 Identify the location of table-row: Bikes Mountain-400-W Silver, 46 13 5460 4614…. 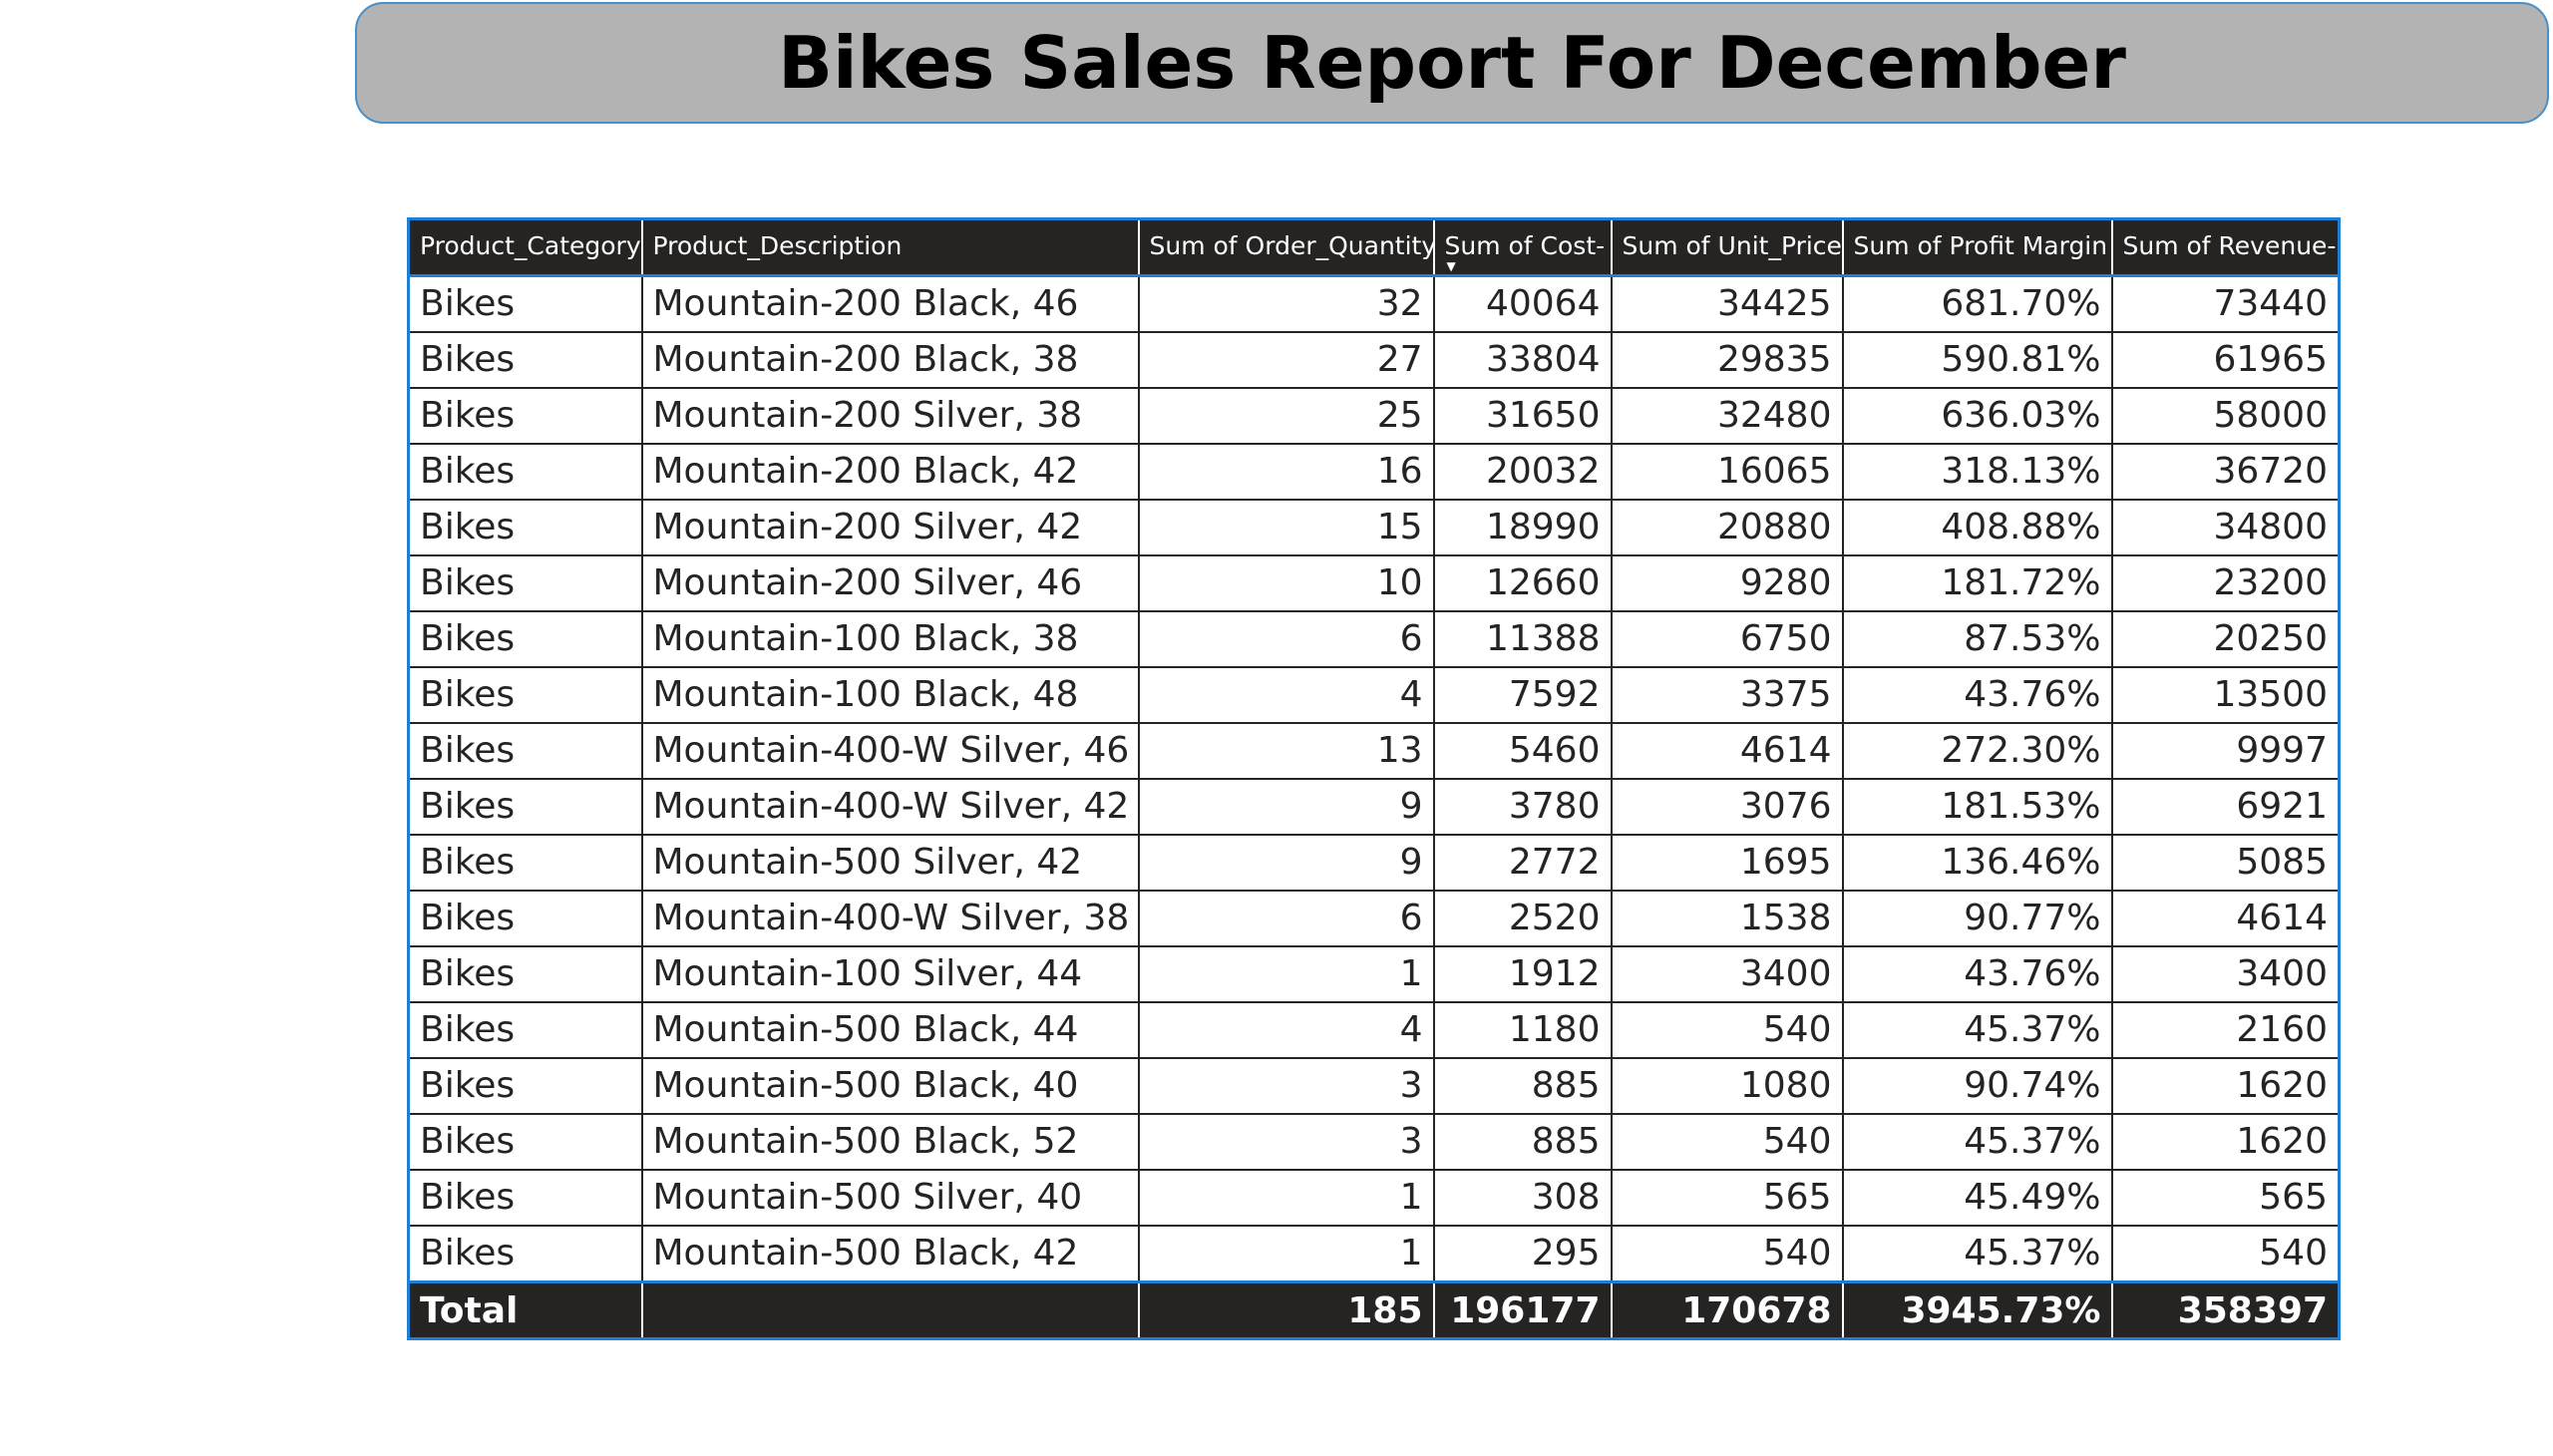
(1374, 751).